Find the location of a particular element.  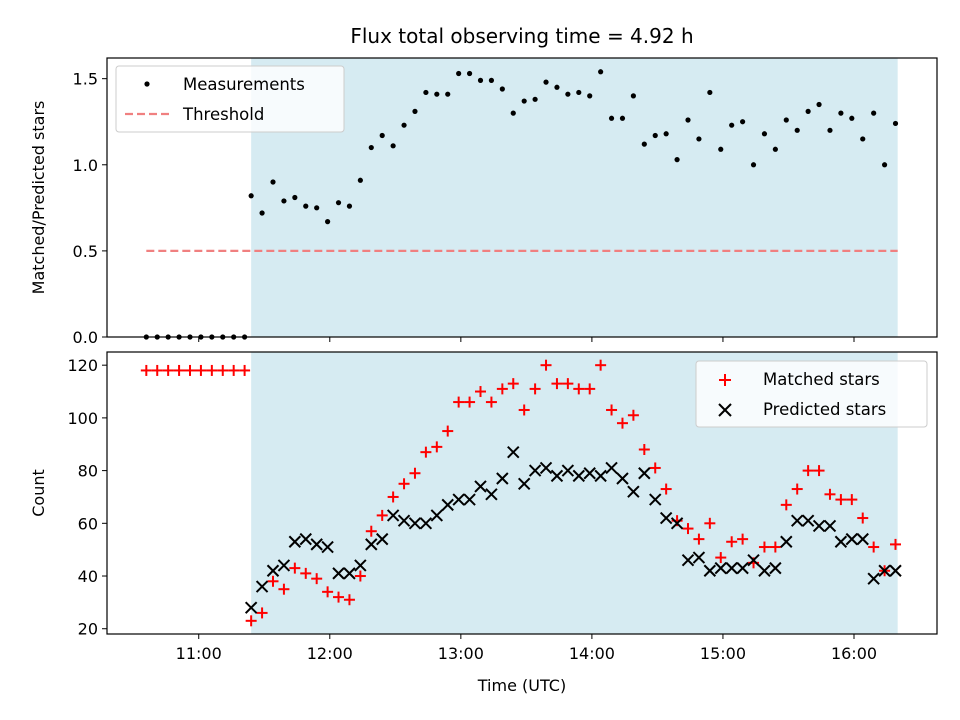

x-tick-label: 14:00 is located at coordinates (592, 653).